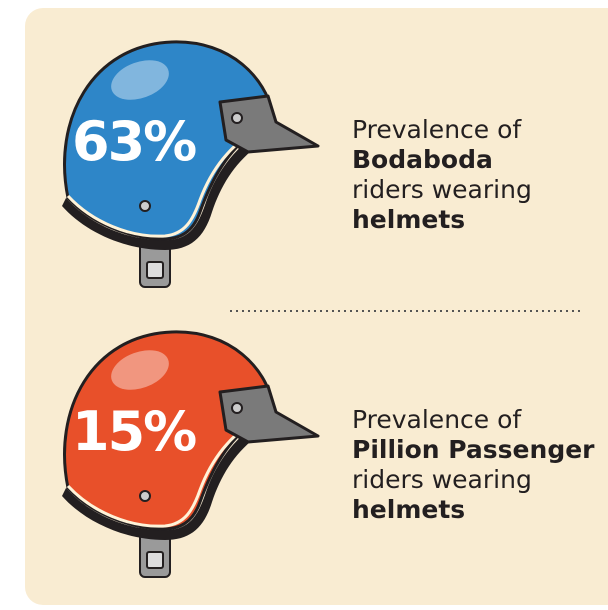 The width and height of the screenshot is (608, 610). What do you see at coordinates (473, 449) in the screenshot?
I see `caption-line: Pillion Passenger` at bounding box center [473, 449].